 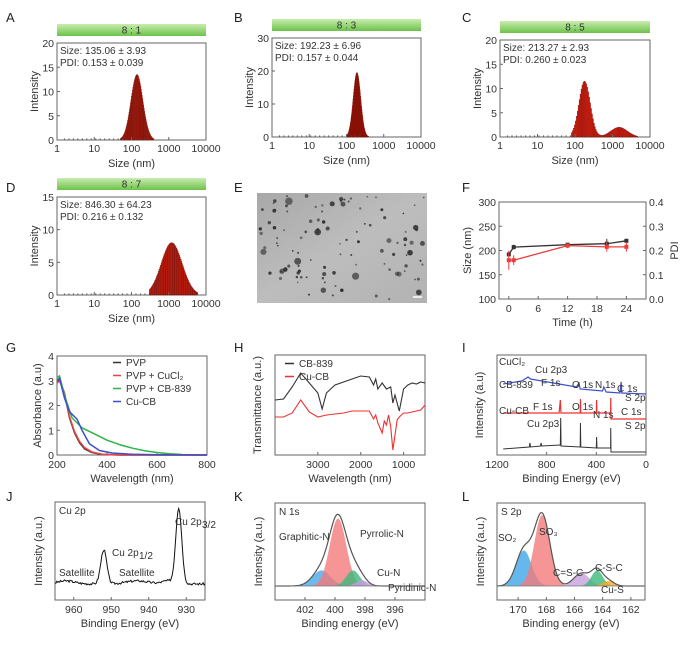 What do you see at coordinates (542, 407) in the screenshot?
I see `peak-label: F 1s` at bounding box center [542, 407].